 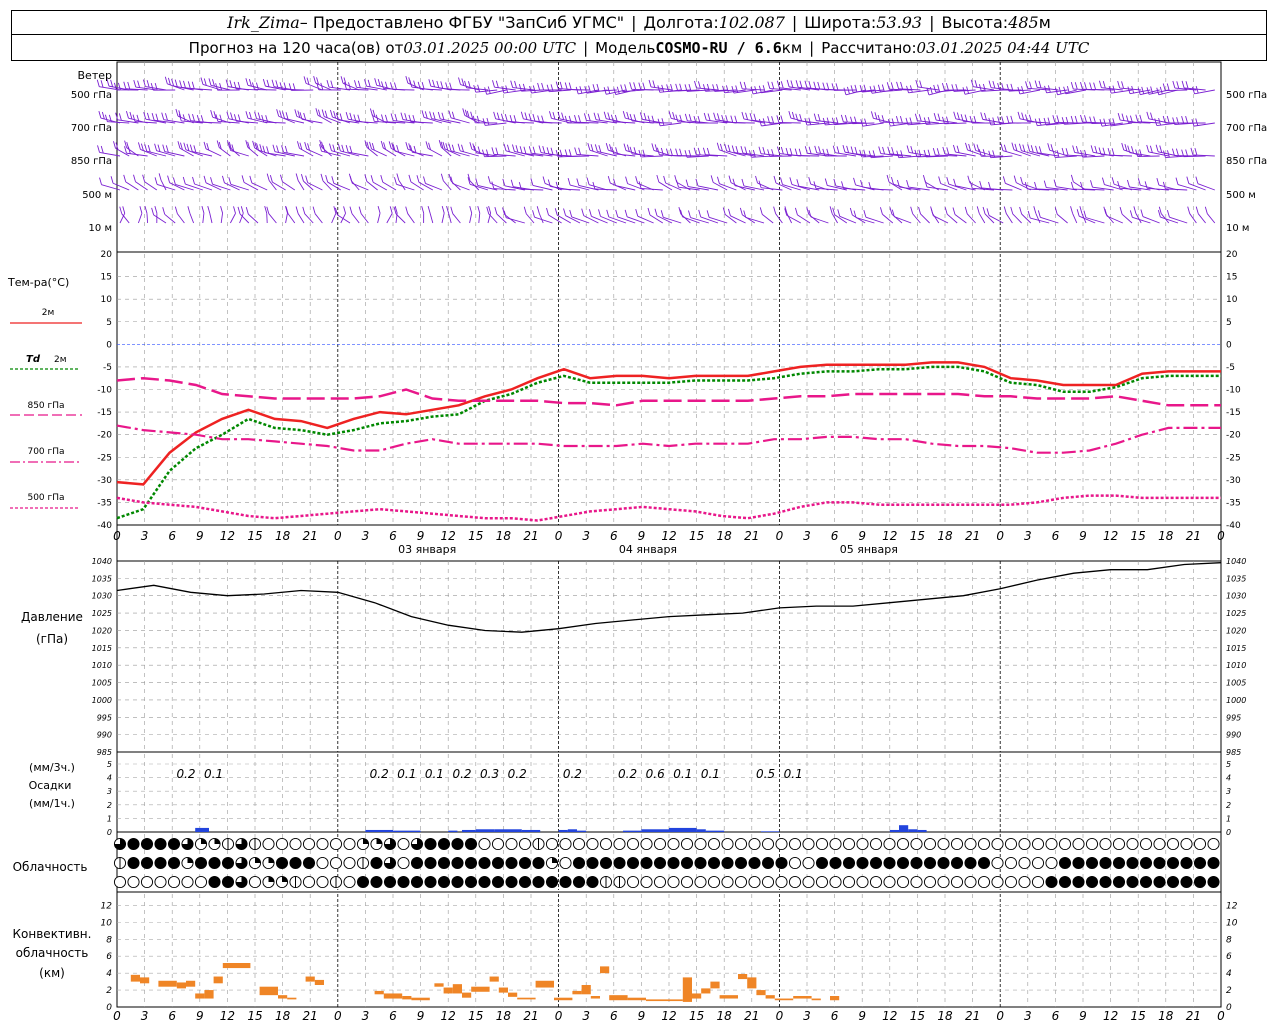 I want to click on x-tick-temp: 18, so click(x=1166, y=536).